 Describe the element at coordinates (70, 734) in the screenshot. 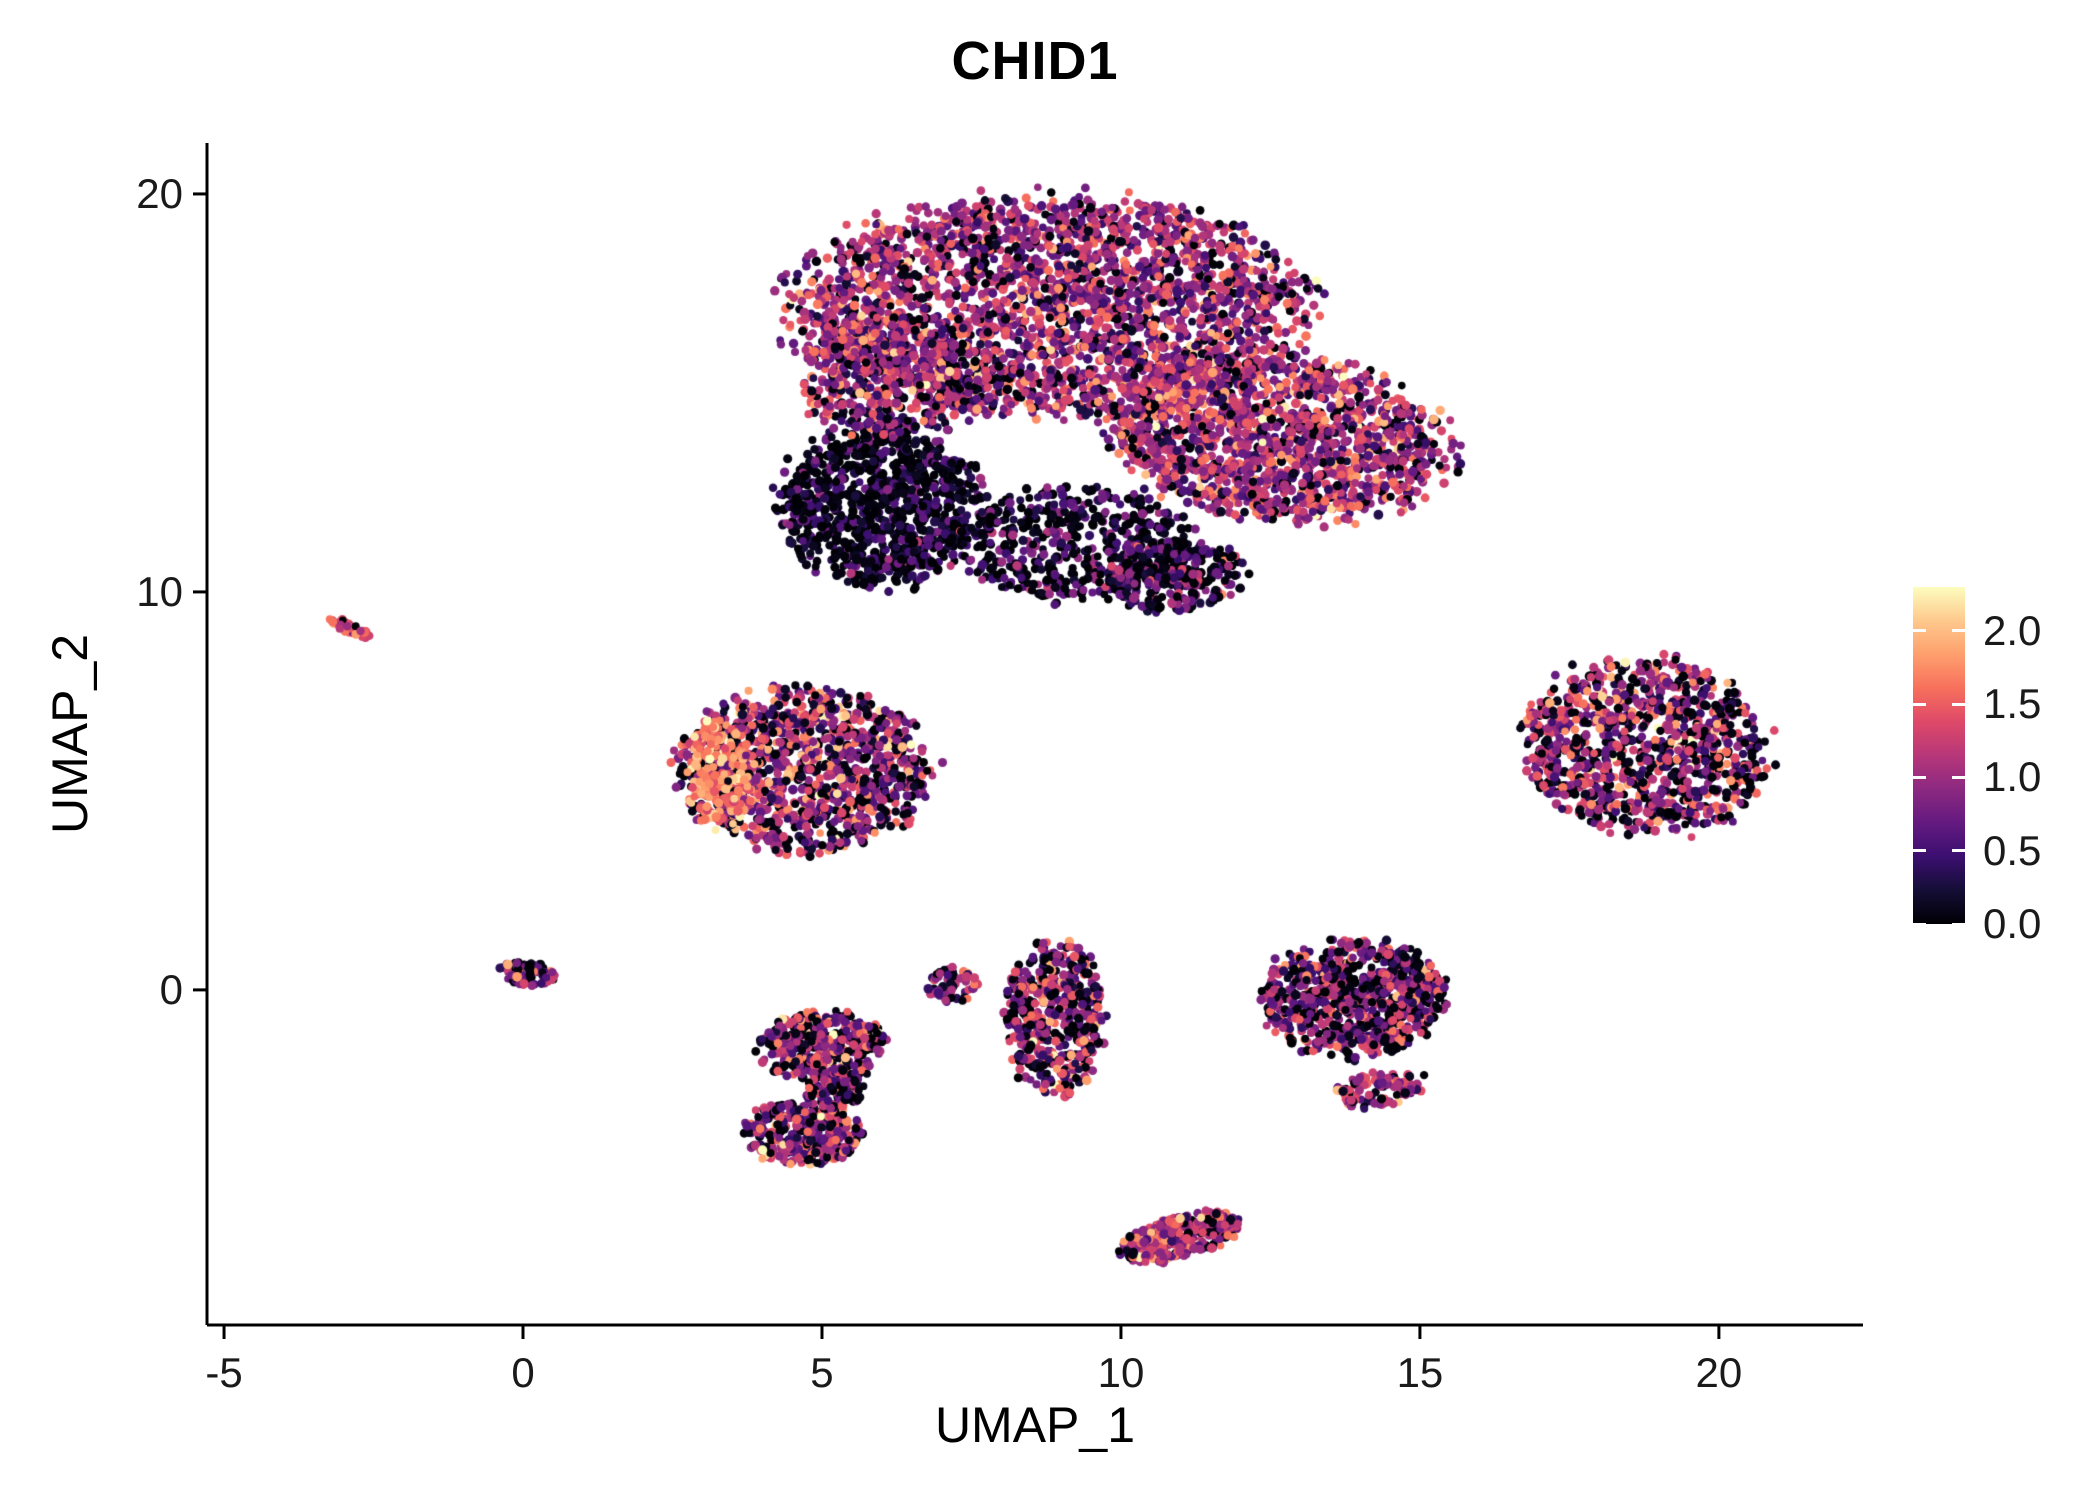

I see `y-axis-label: UMAP_2` at that location.